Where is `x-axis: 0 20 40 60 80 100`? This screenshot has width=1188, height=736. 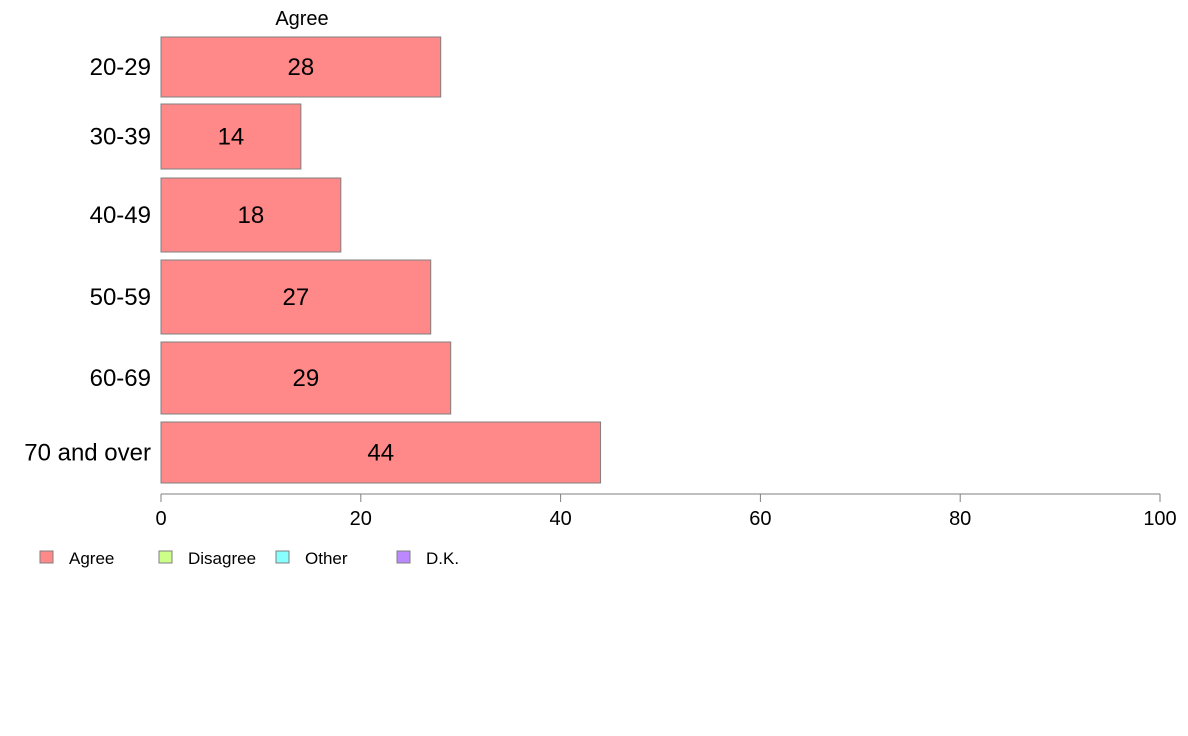
x-axis: 0 20 40 60 80 100 is located at coordinates (666, 511).